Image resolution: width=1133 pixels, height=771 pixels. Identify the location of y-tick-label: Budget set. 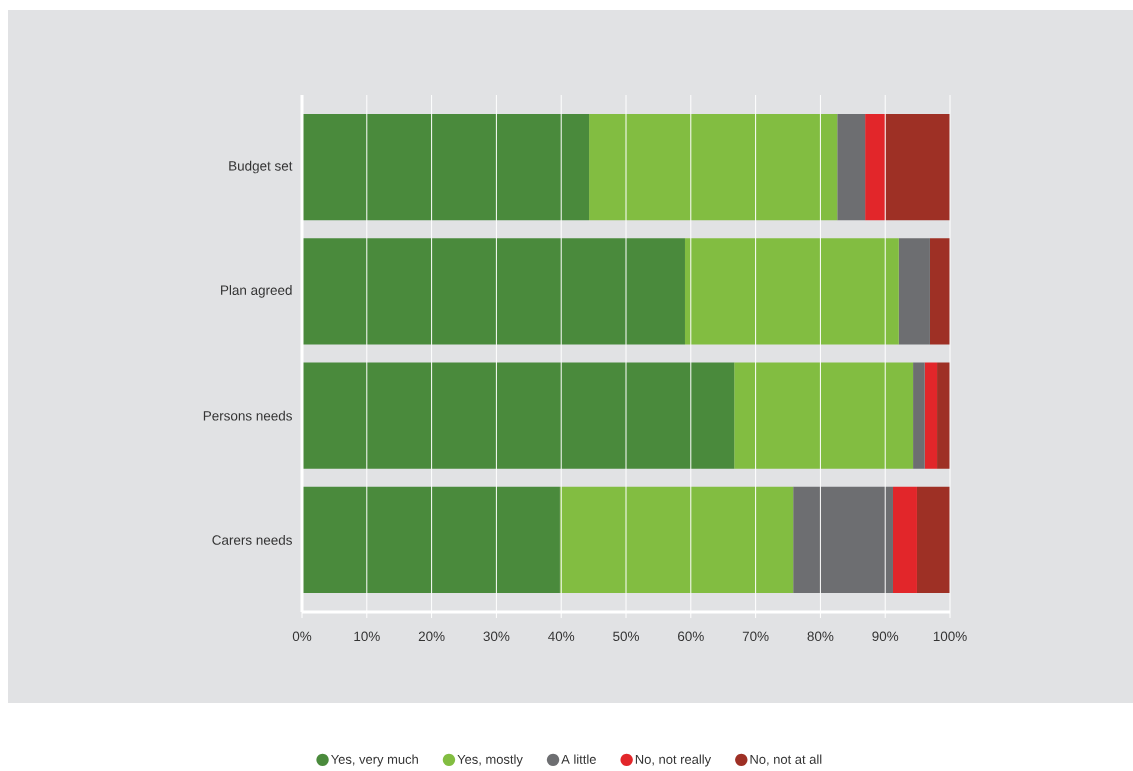
(261, 167).